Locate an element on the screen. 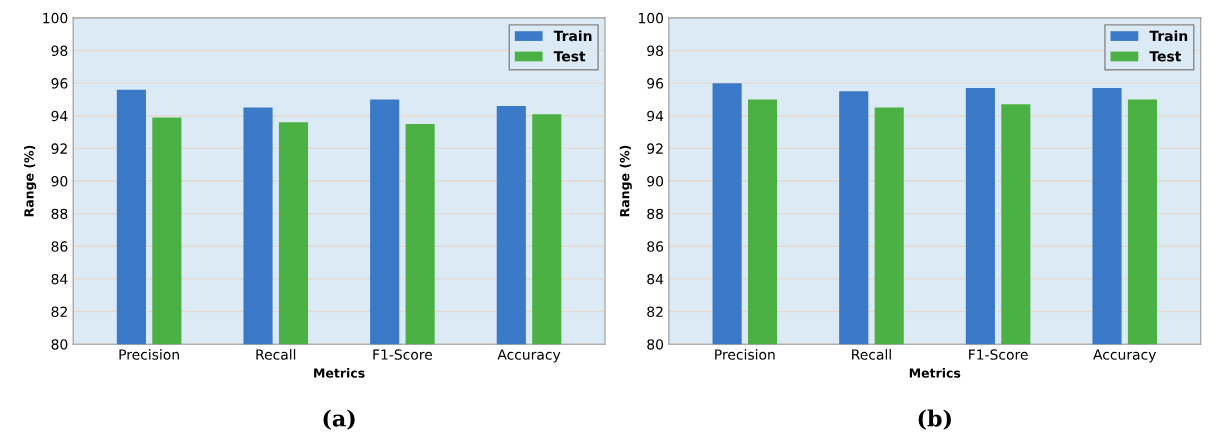 The image size is (1219, 447). text: (b) is located at coordinates (934, 419).